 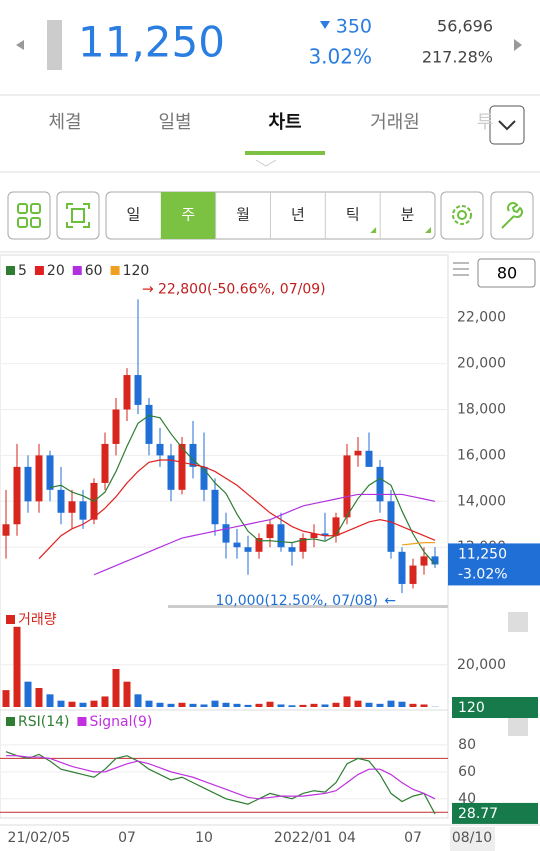 I want to click on current-rsi: 28.77, so click(x=478, y=814).